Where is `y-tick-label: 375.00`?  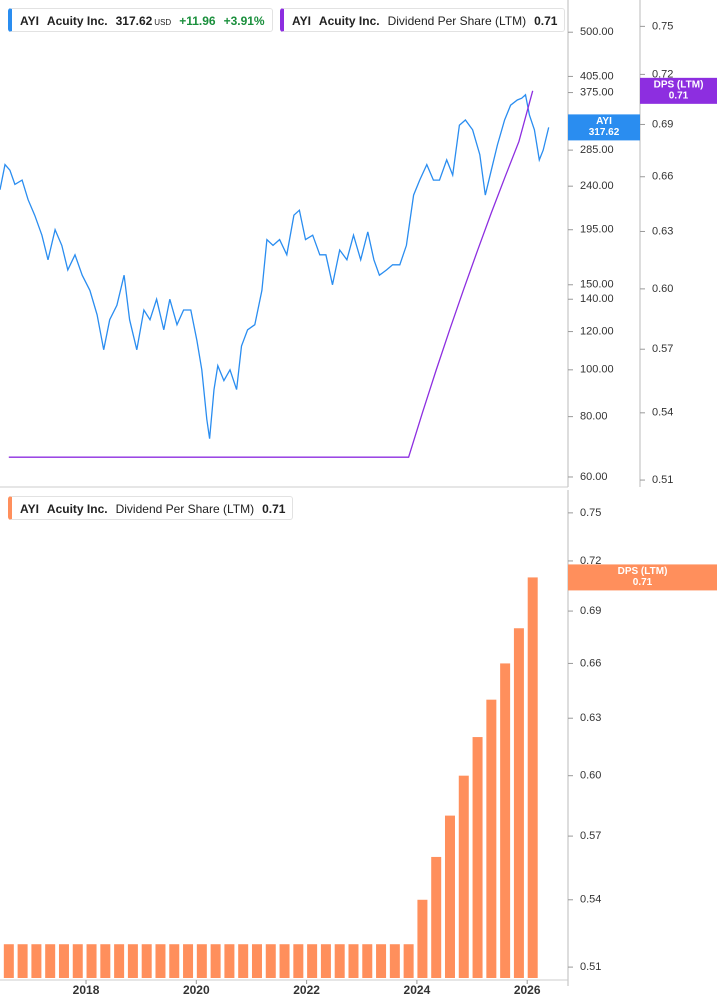
y-tick-label: 375.00 is located at coordinates (597, 92).